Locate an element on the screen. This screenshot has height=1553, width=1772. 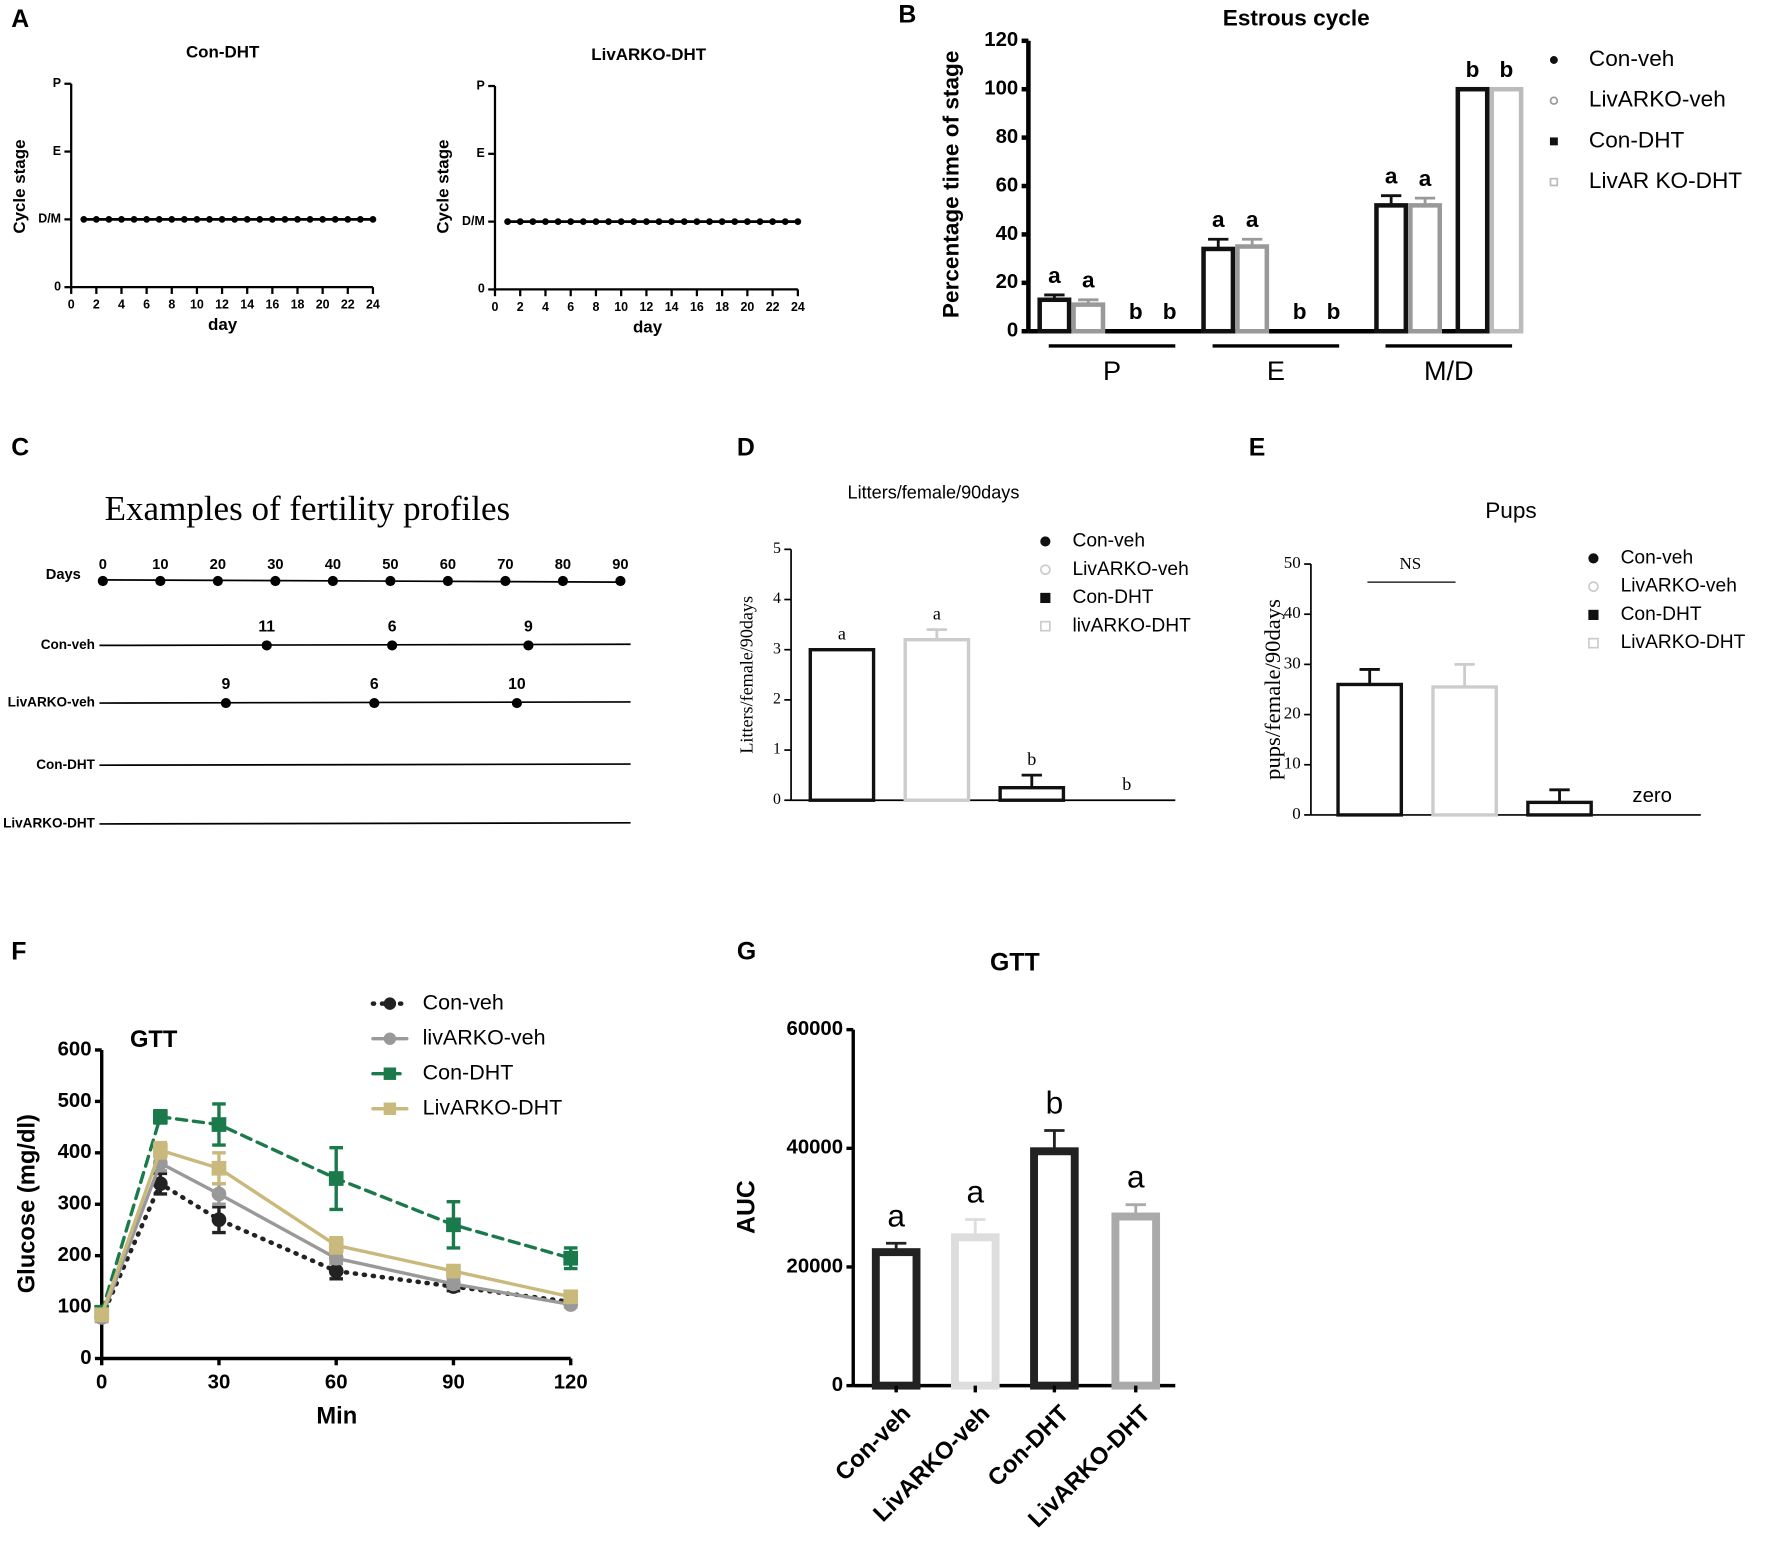
row-label: LivARKO-DHT is located at coordinates (49, 823).